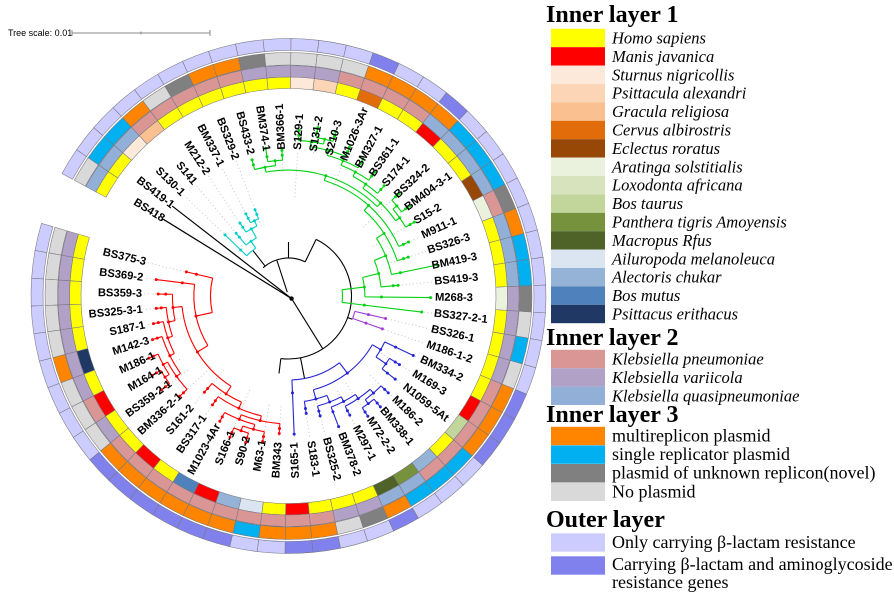  What do you see at coordinates (299, 131) in the screenshot?
I see `svg-text: S129-1` at bounding box center [299, 131].